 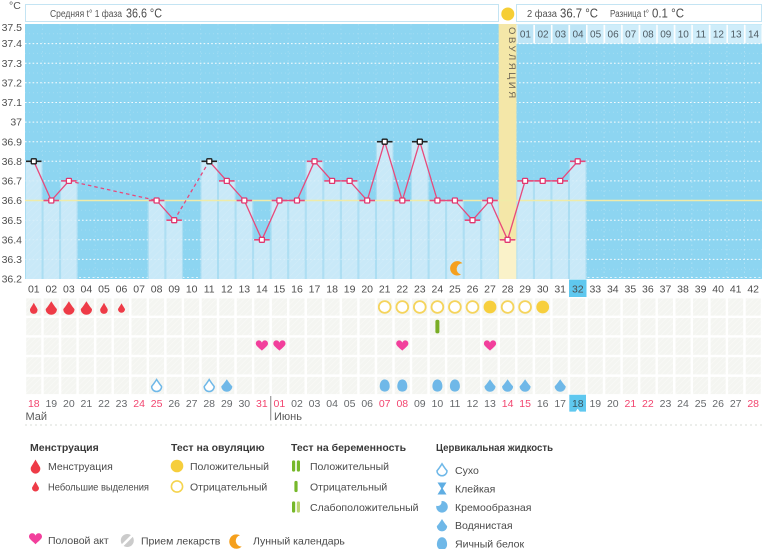 What do you see at coordinates (299, 542) in the screenshot?
I see `svg-text: Лунный календарь` at bounding box center [299, 542].